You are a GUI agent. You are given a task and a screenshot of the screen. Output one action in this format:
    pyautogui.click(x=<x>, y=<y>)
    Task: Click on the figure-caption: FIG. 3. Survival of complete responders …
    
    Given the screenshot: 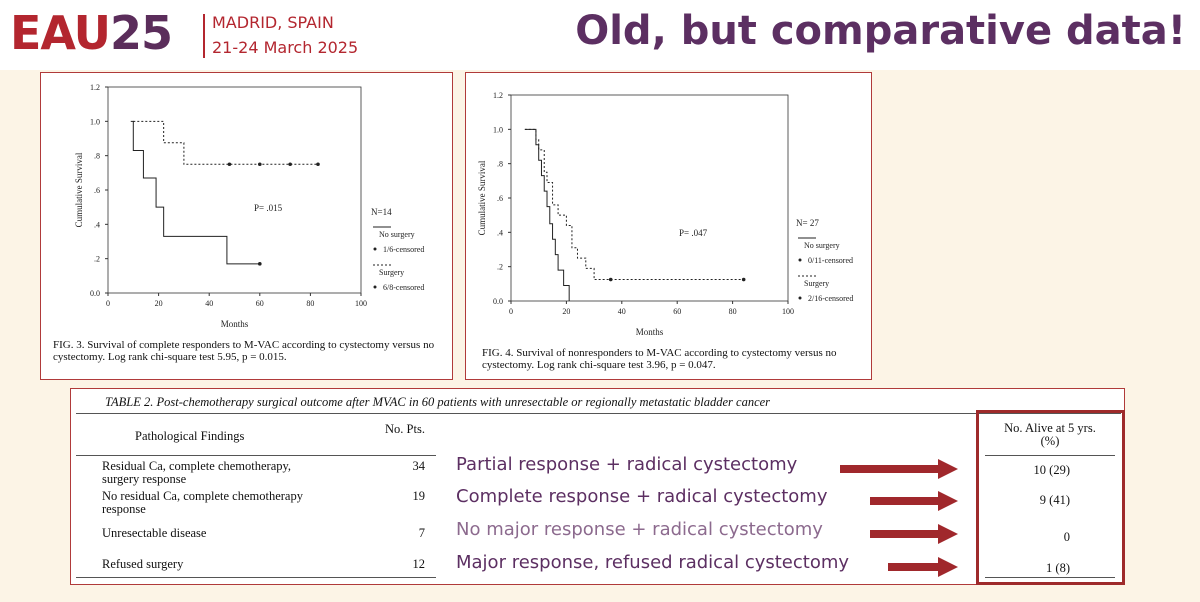 What is the action you would take?
    pyautogui.click(x=244, y=351)
    